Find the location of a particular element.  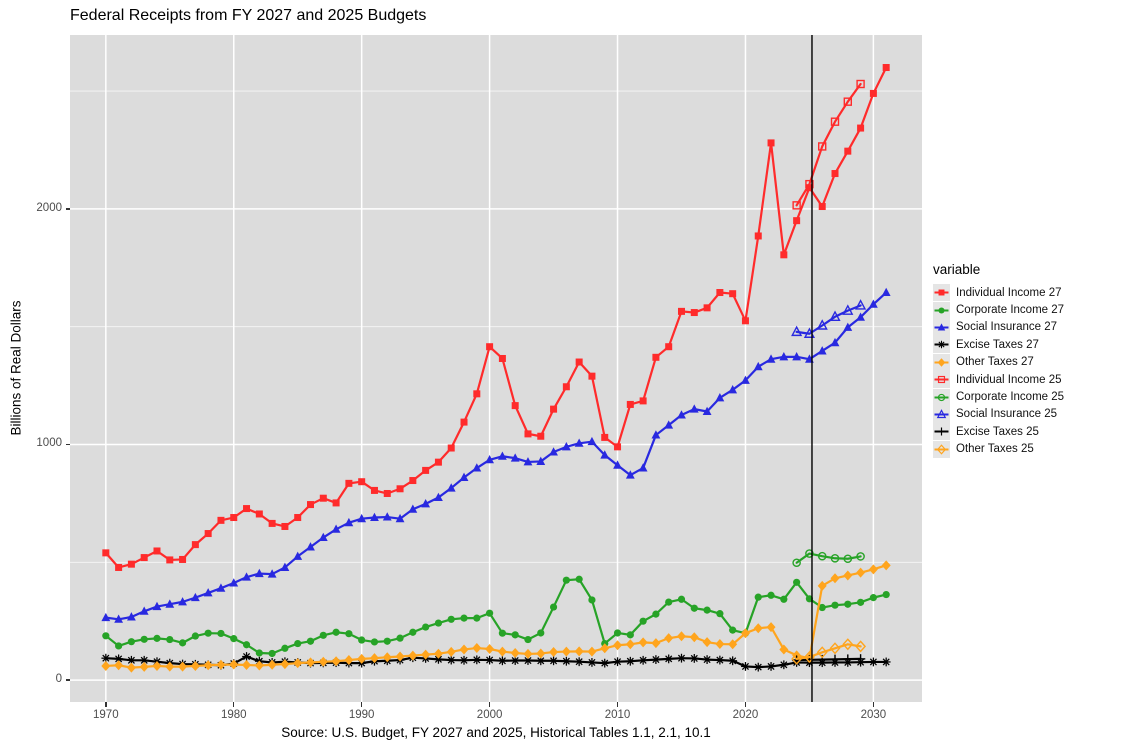

triangle-filled-key-icon is located at coordinates (941, 327).